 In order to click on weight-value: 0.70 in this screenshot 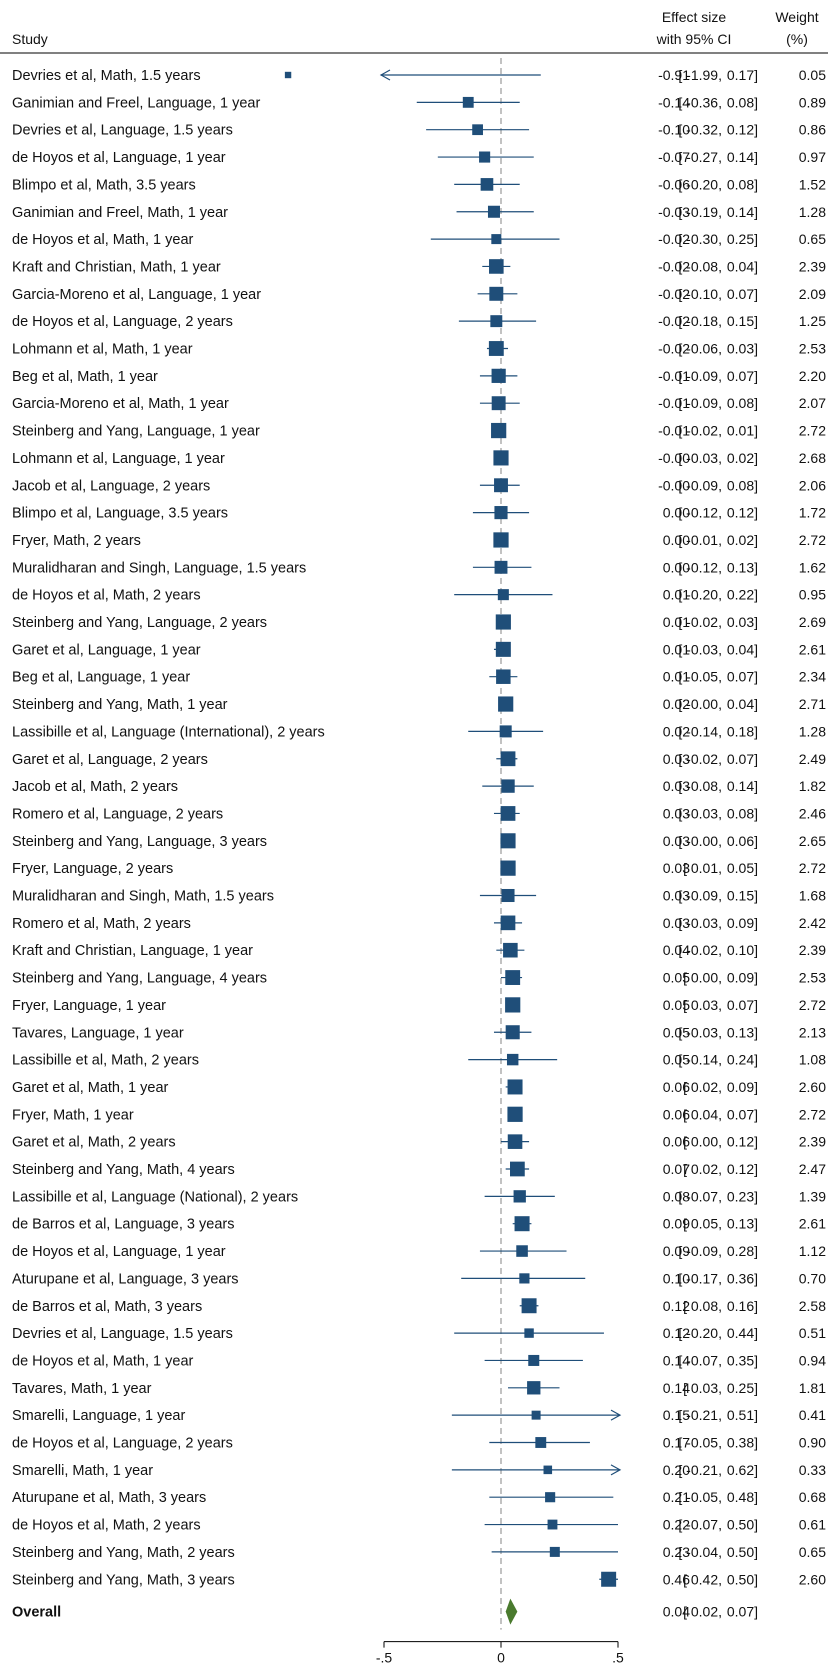, I will do `click(812, 1278)`.